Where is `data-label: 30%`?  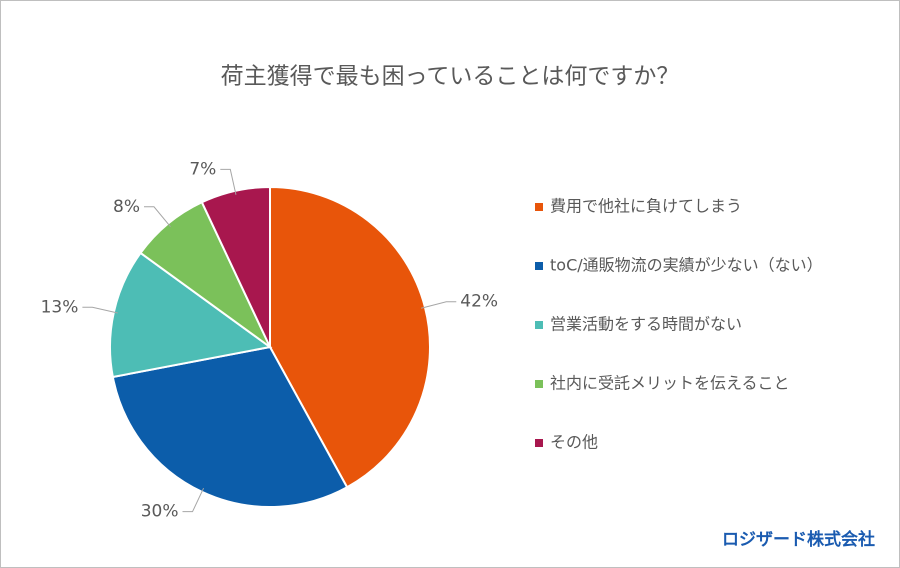 data-label: 30% is located at coordinates (160, 512).